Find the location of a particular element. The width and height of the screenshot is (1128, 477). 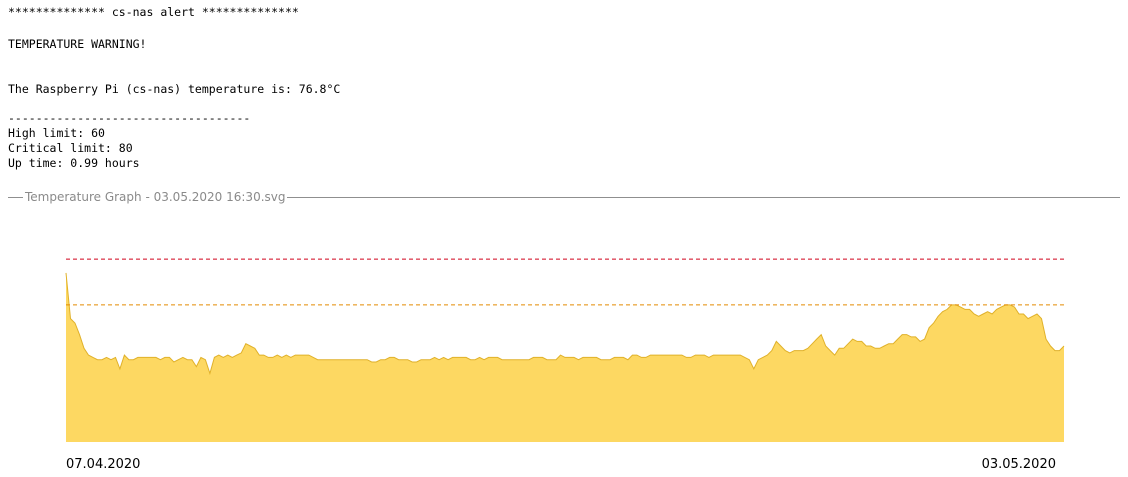

x-tick-label: 07.04.2020 is located at coordinates (103, 464).